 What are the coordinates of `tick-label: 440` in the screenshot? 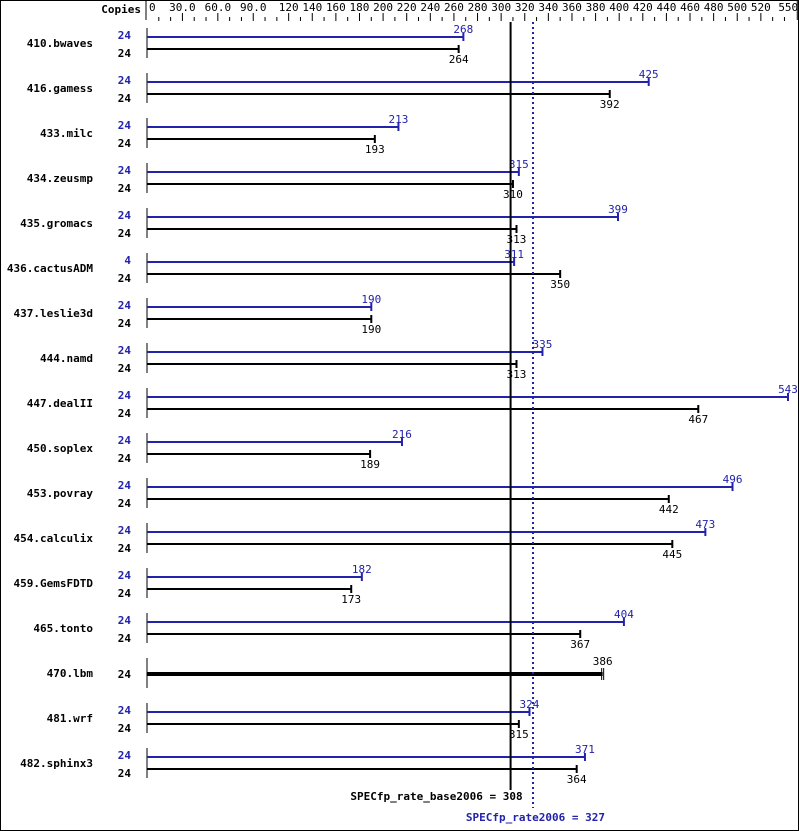 It's located at (666, 7).